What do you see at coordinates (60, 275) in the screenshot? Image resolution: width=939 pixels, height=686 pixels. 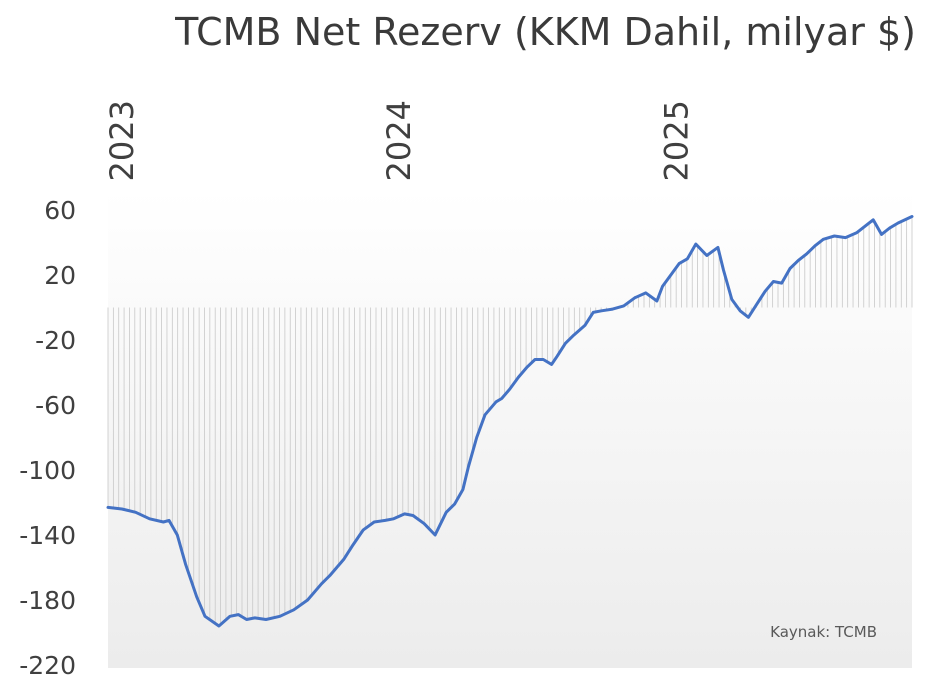 I see `y-tick-label: 20` at bounding box center [60, 275].